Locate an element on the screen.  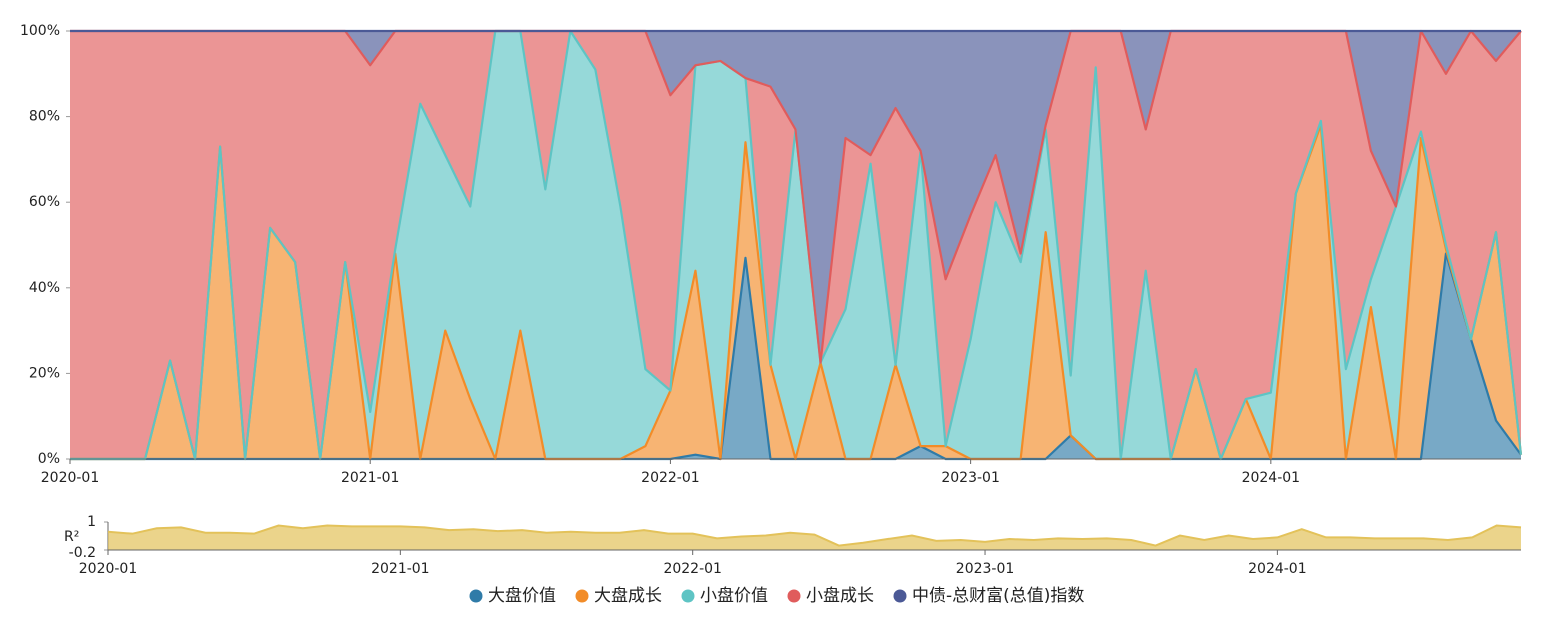
y-tick-label: 1 is located at coordinates (91, 522).